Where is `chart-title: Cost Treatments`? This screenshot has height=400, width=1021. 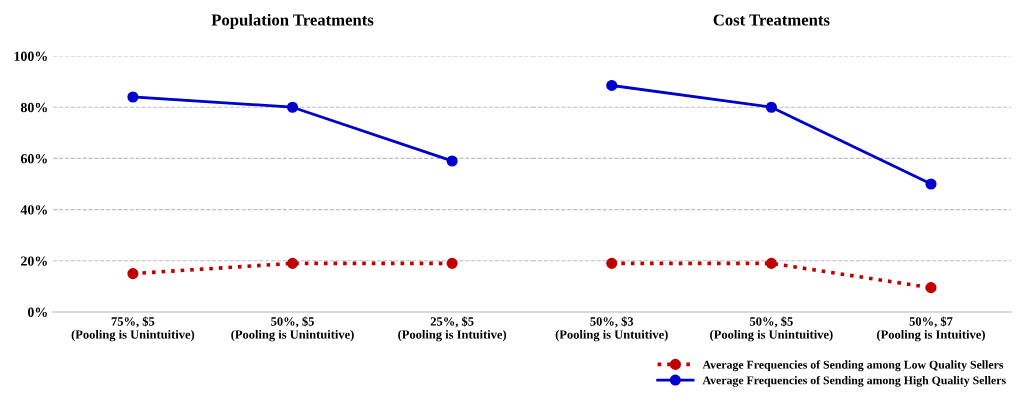
chart-title: Cost Treatments is located at coordinates (771, 20).